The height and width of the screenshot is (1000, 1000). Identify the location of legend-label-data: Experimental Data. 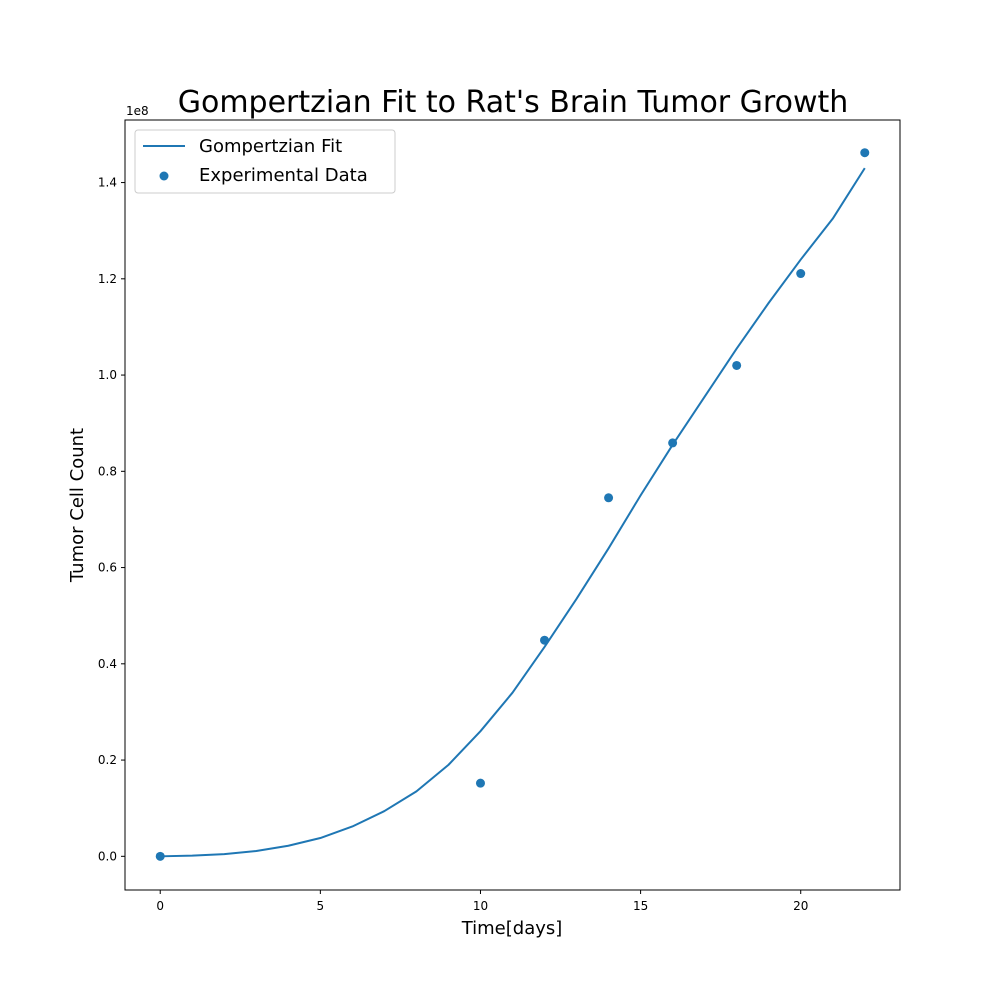
(283, 175).